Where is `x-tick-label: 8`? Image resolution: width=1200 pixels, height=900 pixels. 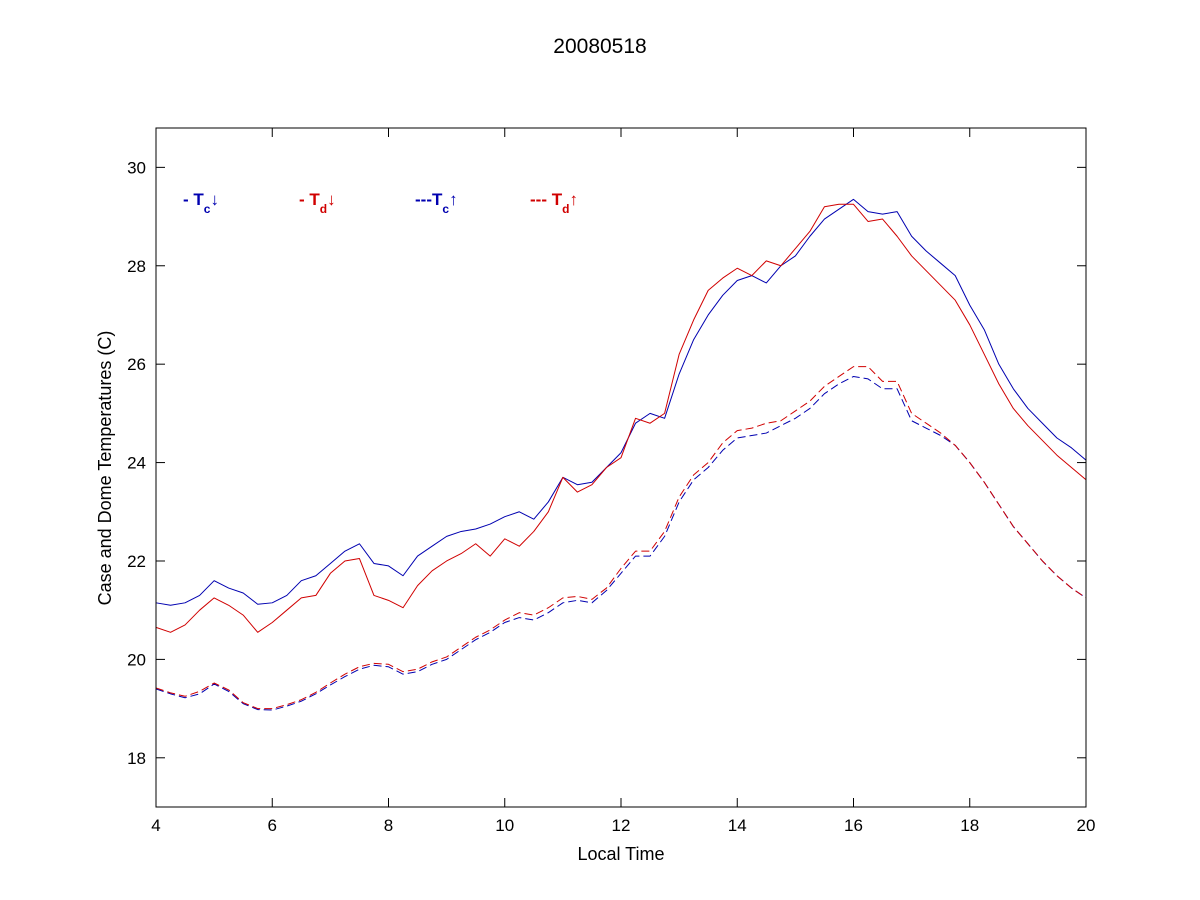 x-tick-label: 8 is located at coordinates (388, 825).